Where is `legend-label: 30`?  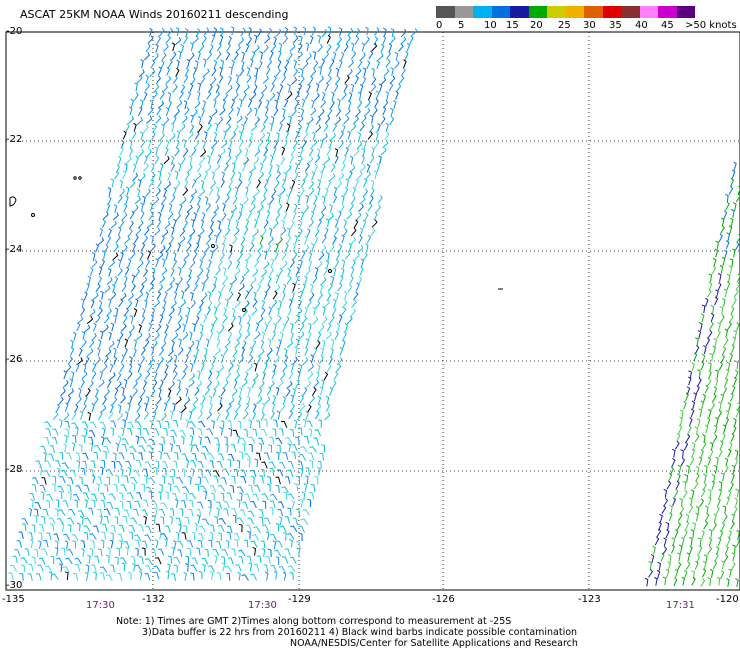
legend-label: 30 is located at coordinates (589, 25).